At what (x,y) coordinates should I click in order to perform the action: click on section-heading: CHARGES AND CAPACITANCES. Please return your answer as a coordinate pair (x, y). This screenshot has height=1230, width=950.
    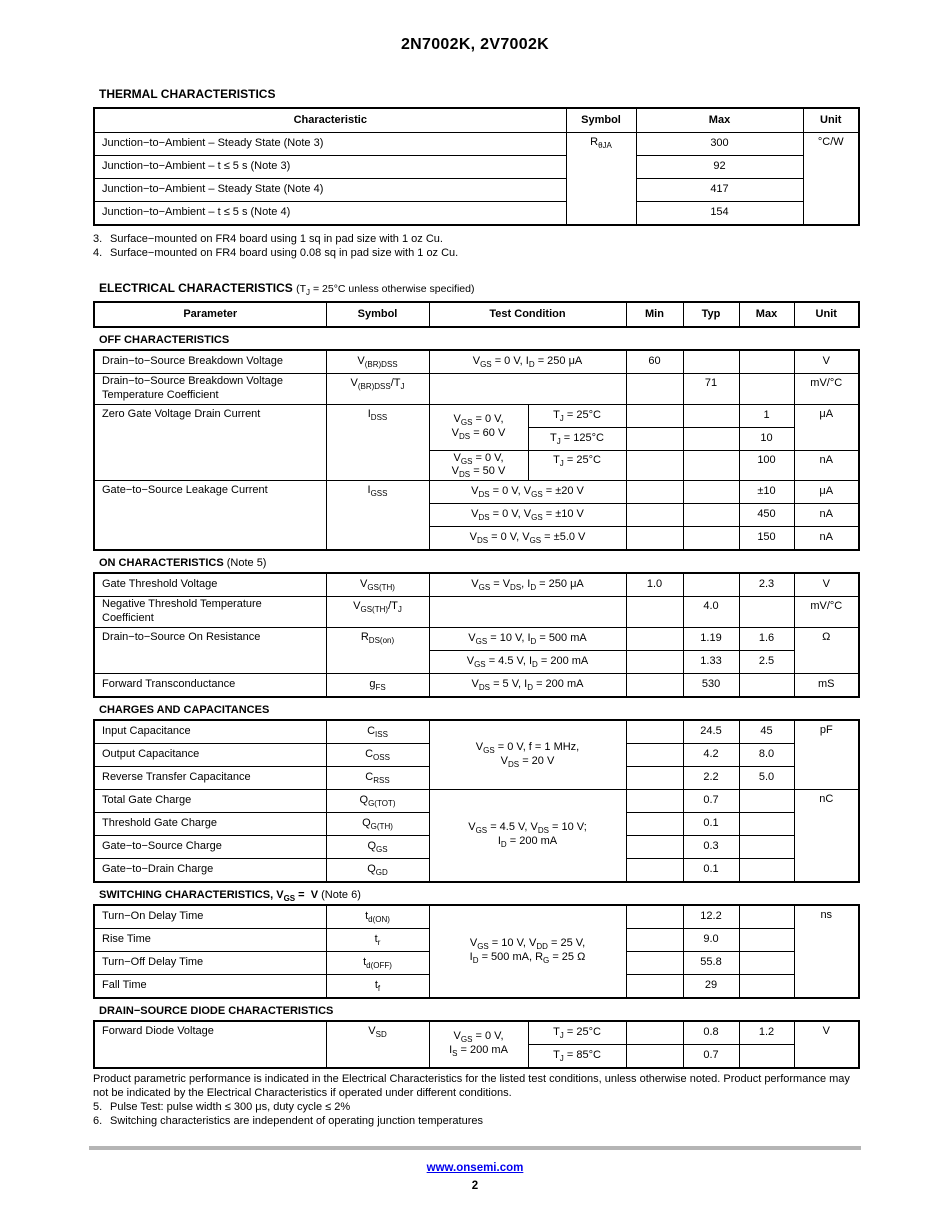
    Looking at the image, I should click on (475, 708).